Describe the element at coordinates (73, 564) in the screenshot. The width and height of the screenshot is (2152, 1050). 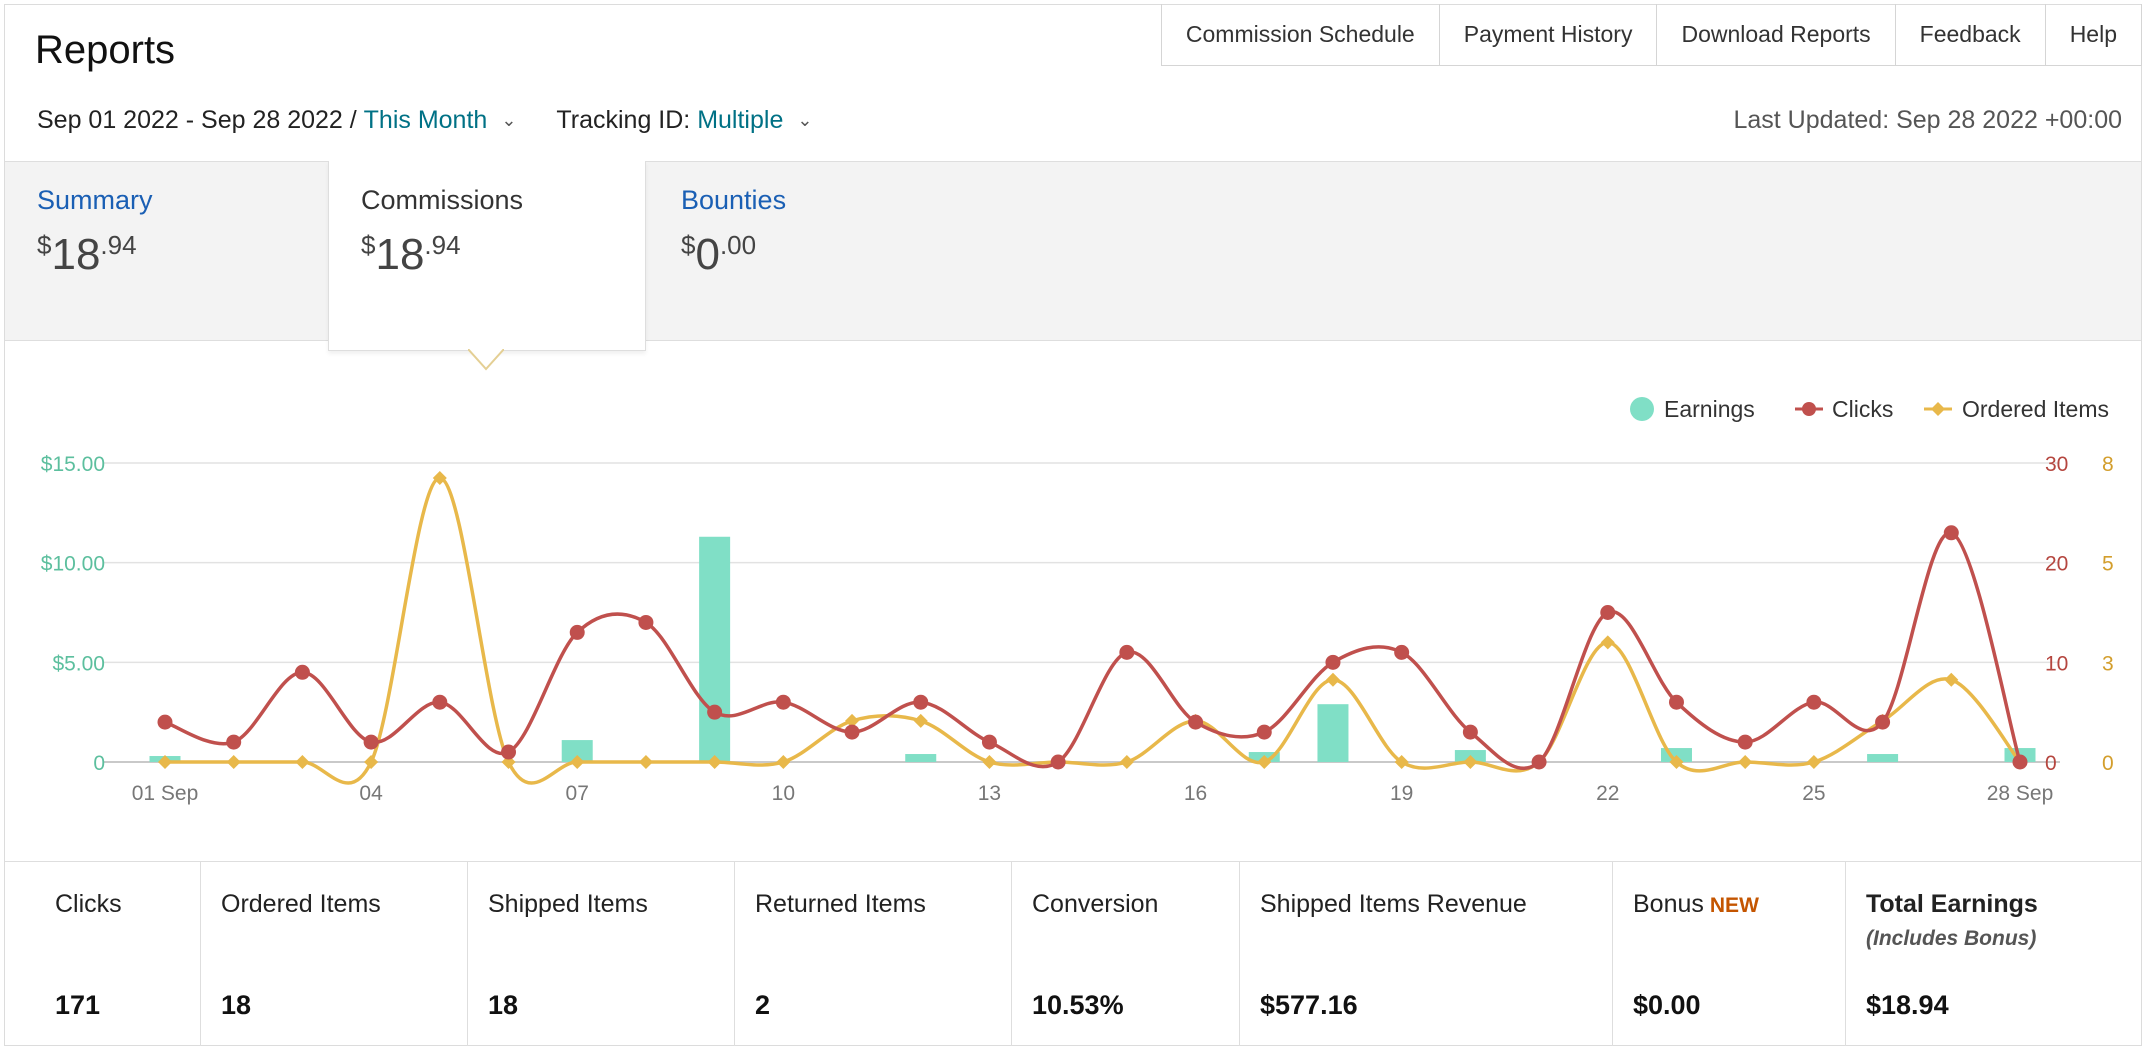
I see `y-left-tick-label: $10.00` at that location.